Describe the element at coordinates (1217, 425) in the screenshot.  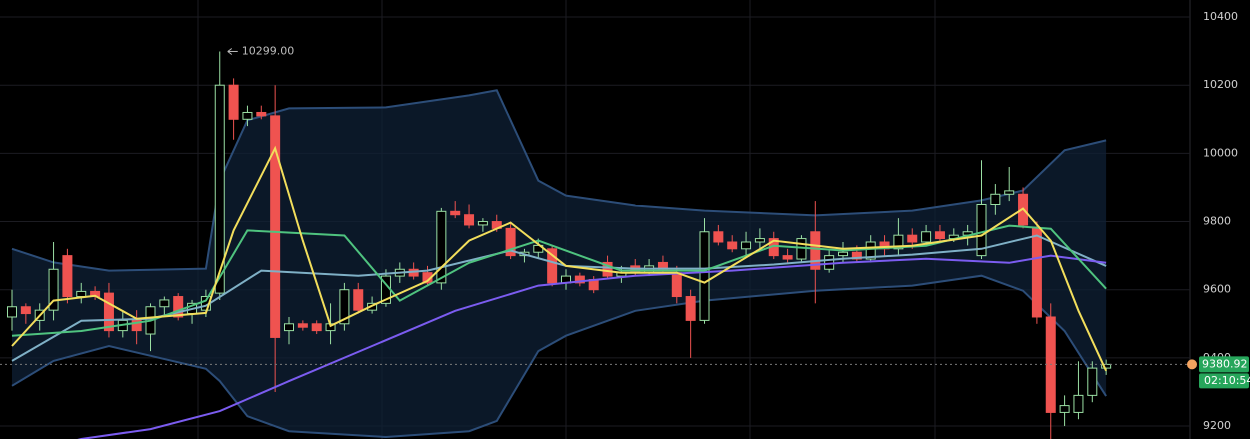
I see `y-tick-label: 9200` at that location.